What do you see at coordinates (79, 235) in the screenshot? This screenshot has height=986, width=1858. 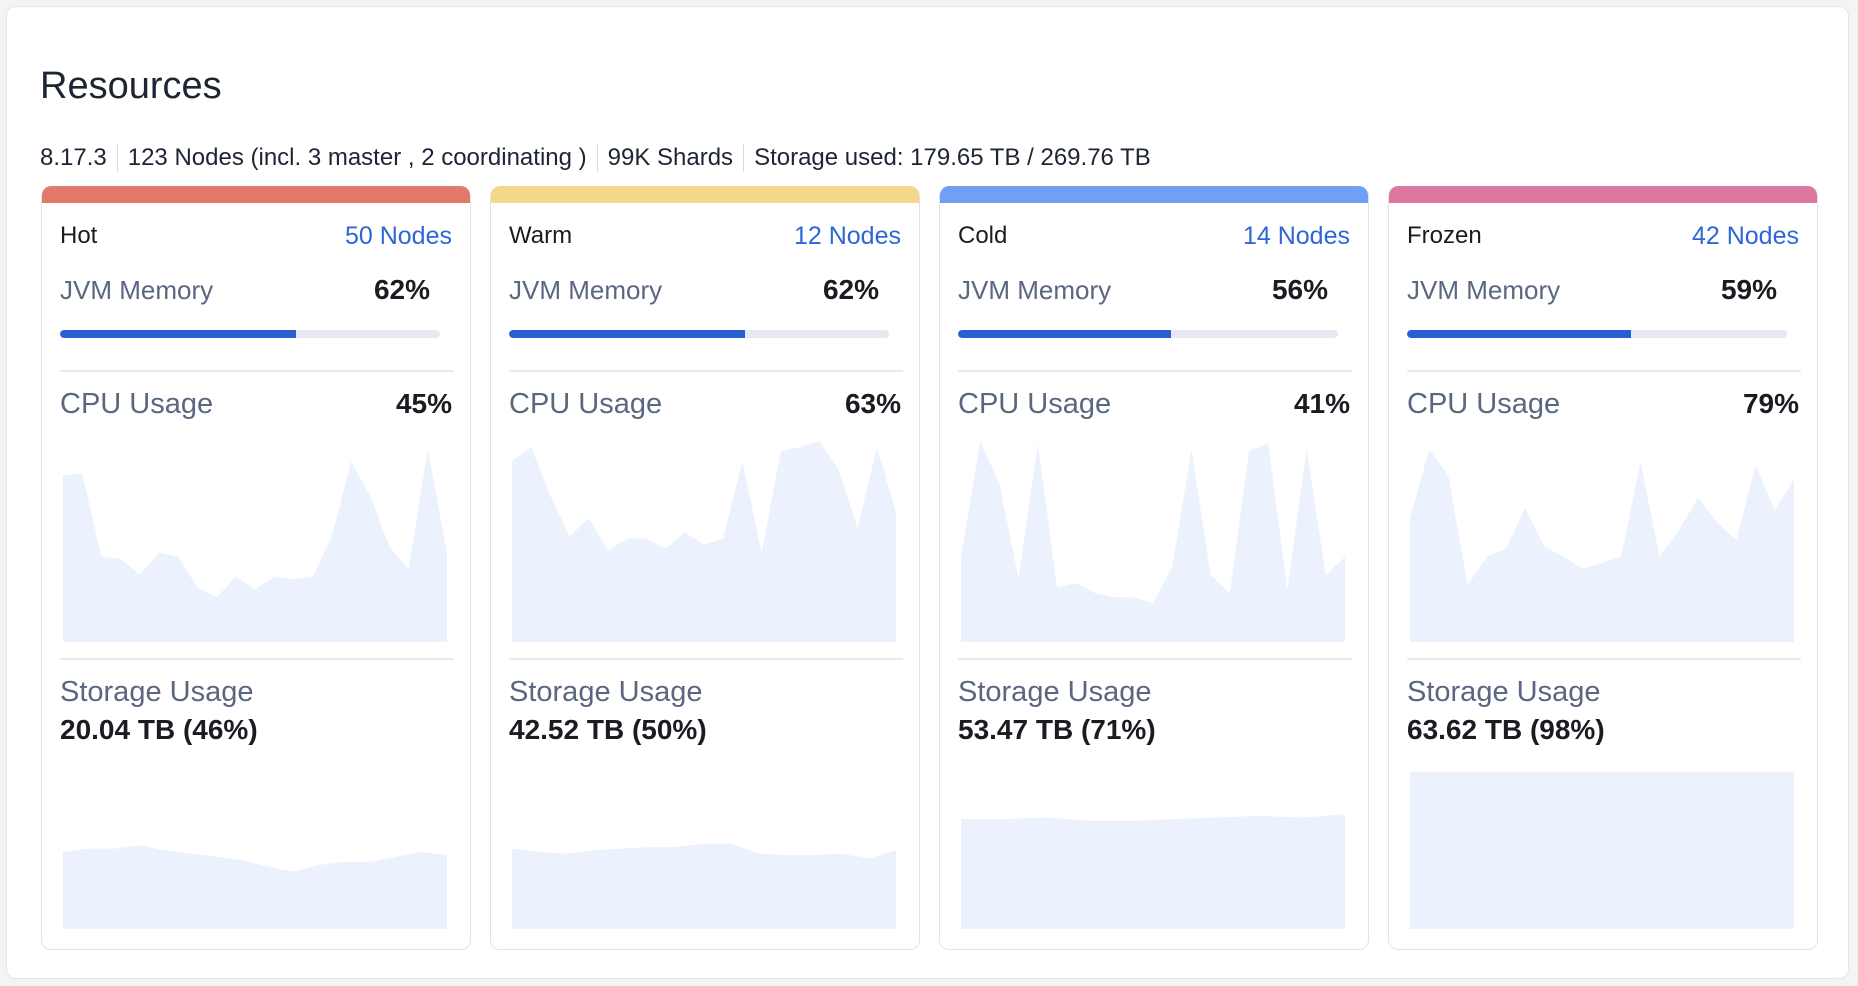 I see `tier-name: Hot` at bounding box center [79, 235].